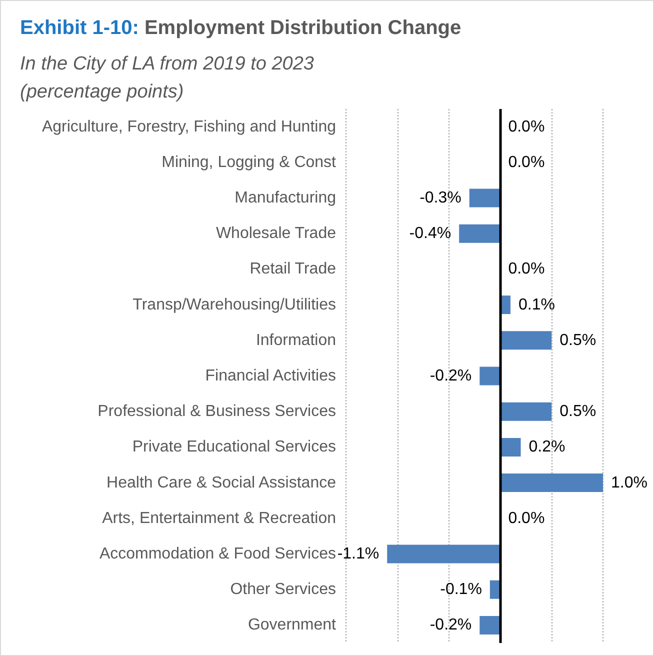 This screenshot has height=656, width=654. What do you see at coordinates (283, 589) in the screenshot?
I see `y-tick-label: Other Services` at bounding box center [283, 589].